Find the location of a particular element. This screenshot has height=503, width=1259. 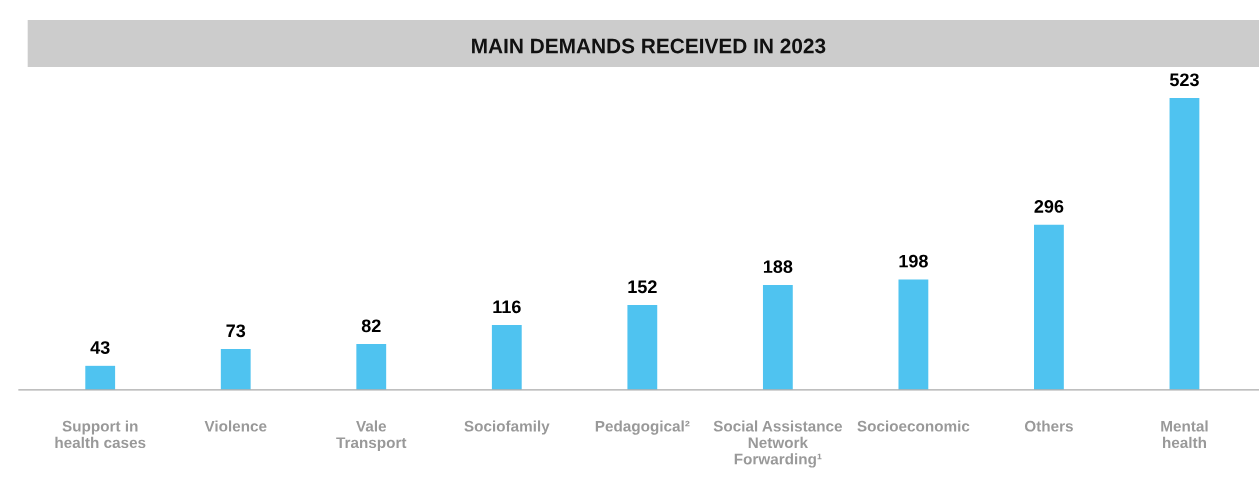

data-label: 198 is located at coordinates (913, 261).